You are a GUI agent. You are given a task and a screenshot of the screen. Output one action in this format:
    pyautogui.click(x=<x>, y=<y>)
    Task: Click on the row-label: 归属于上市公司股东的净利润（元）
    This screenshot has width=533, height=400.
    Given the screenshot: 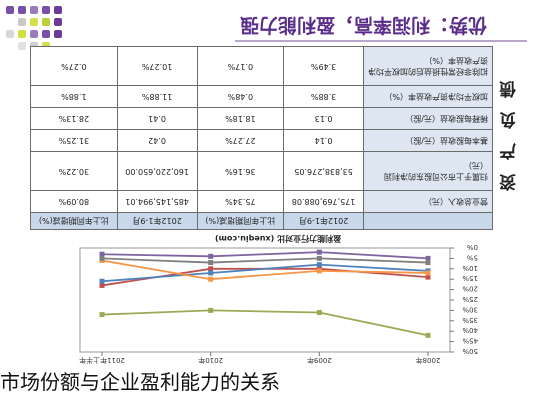 What is the action you would take?
    pyautogui.click(x=428, y=171)
    